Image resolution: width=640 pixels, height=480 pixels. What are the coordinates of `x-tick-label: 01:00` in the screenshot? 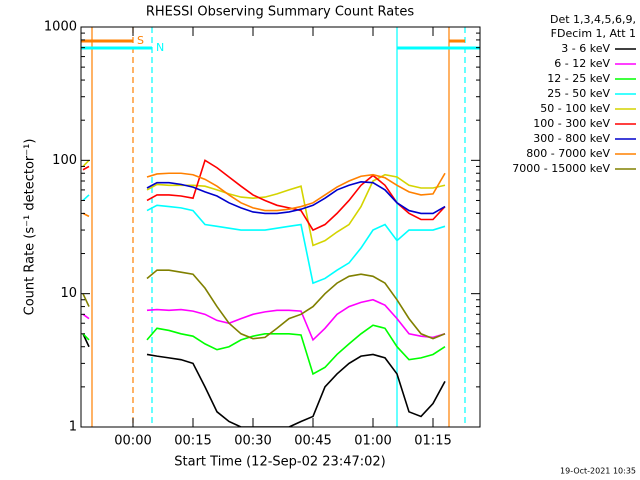 It's located at (372, 441).